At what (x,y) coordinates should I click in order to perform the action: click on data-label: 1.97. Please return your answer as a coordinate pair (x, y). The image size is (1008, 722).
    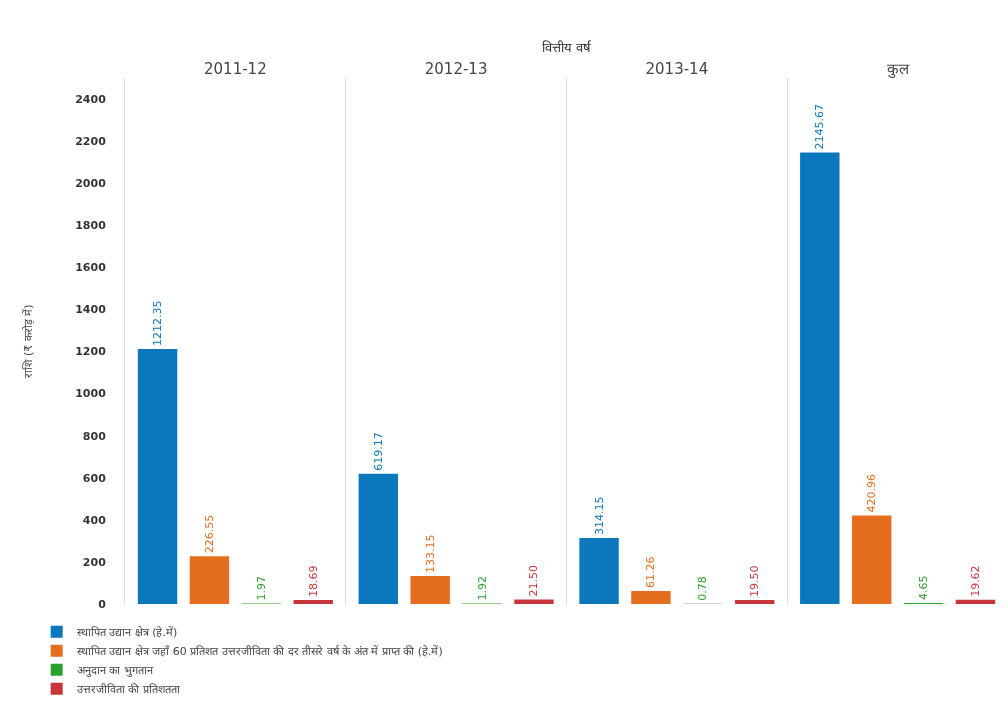
    Looking at the image, I should click on (261, 588).